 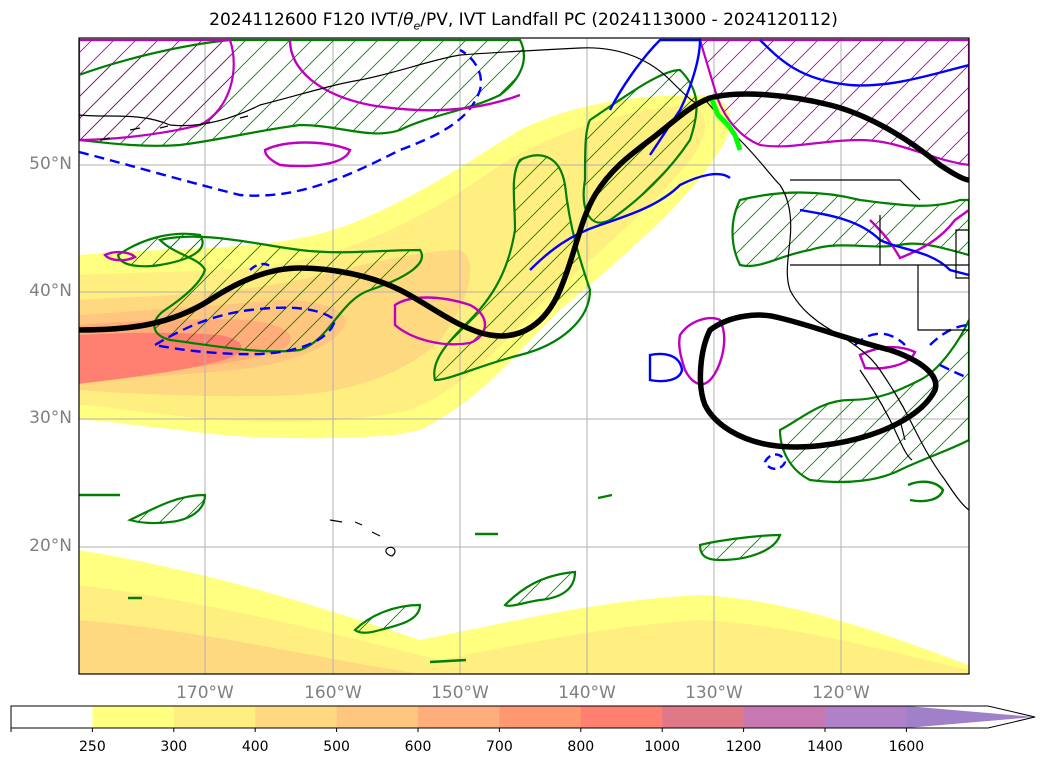 I want to click on colorbar-tick-label: 800, so click(x=581, y=747).